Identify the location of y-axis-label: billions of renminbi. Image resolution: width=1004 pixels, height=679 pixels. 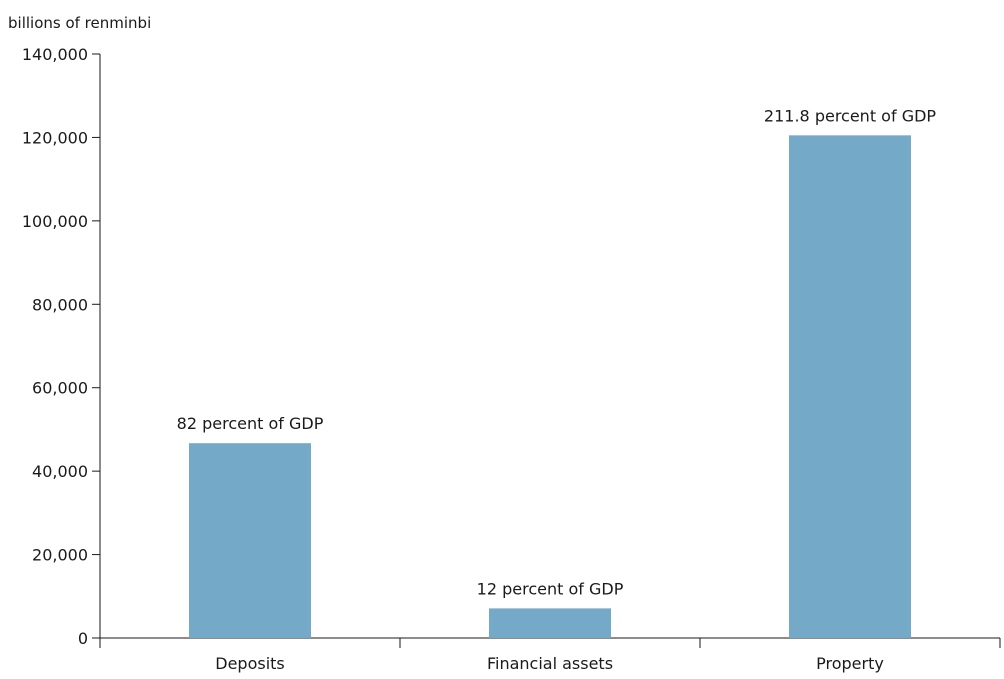
(79, 23).